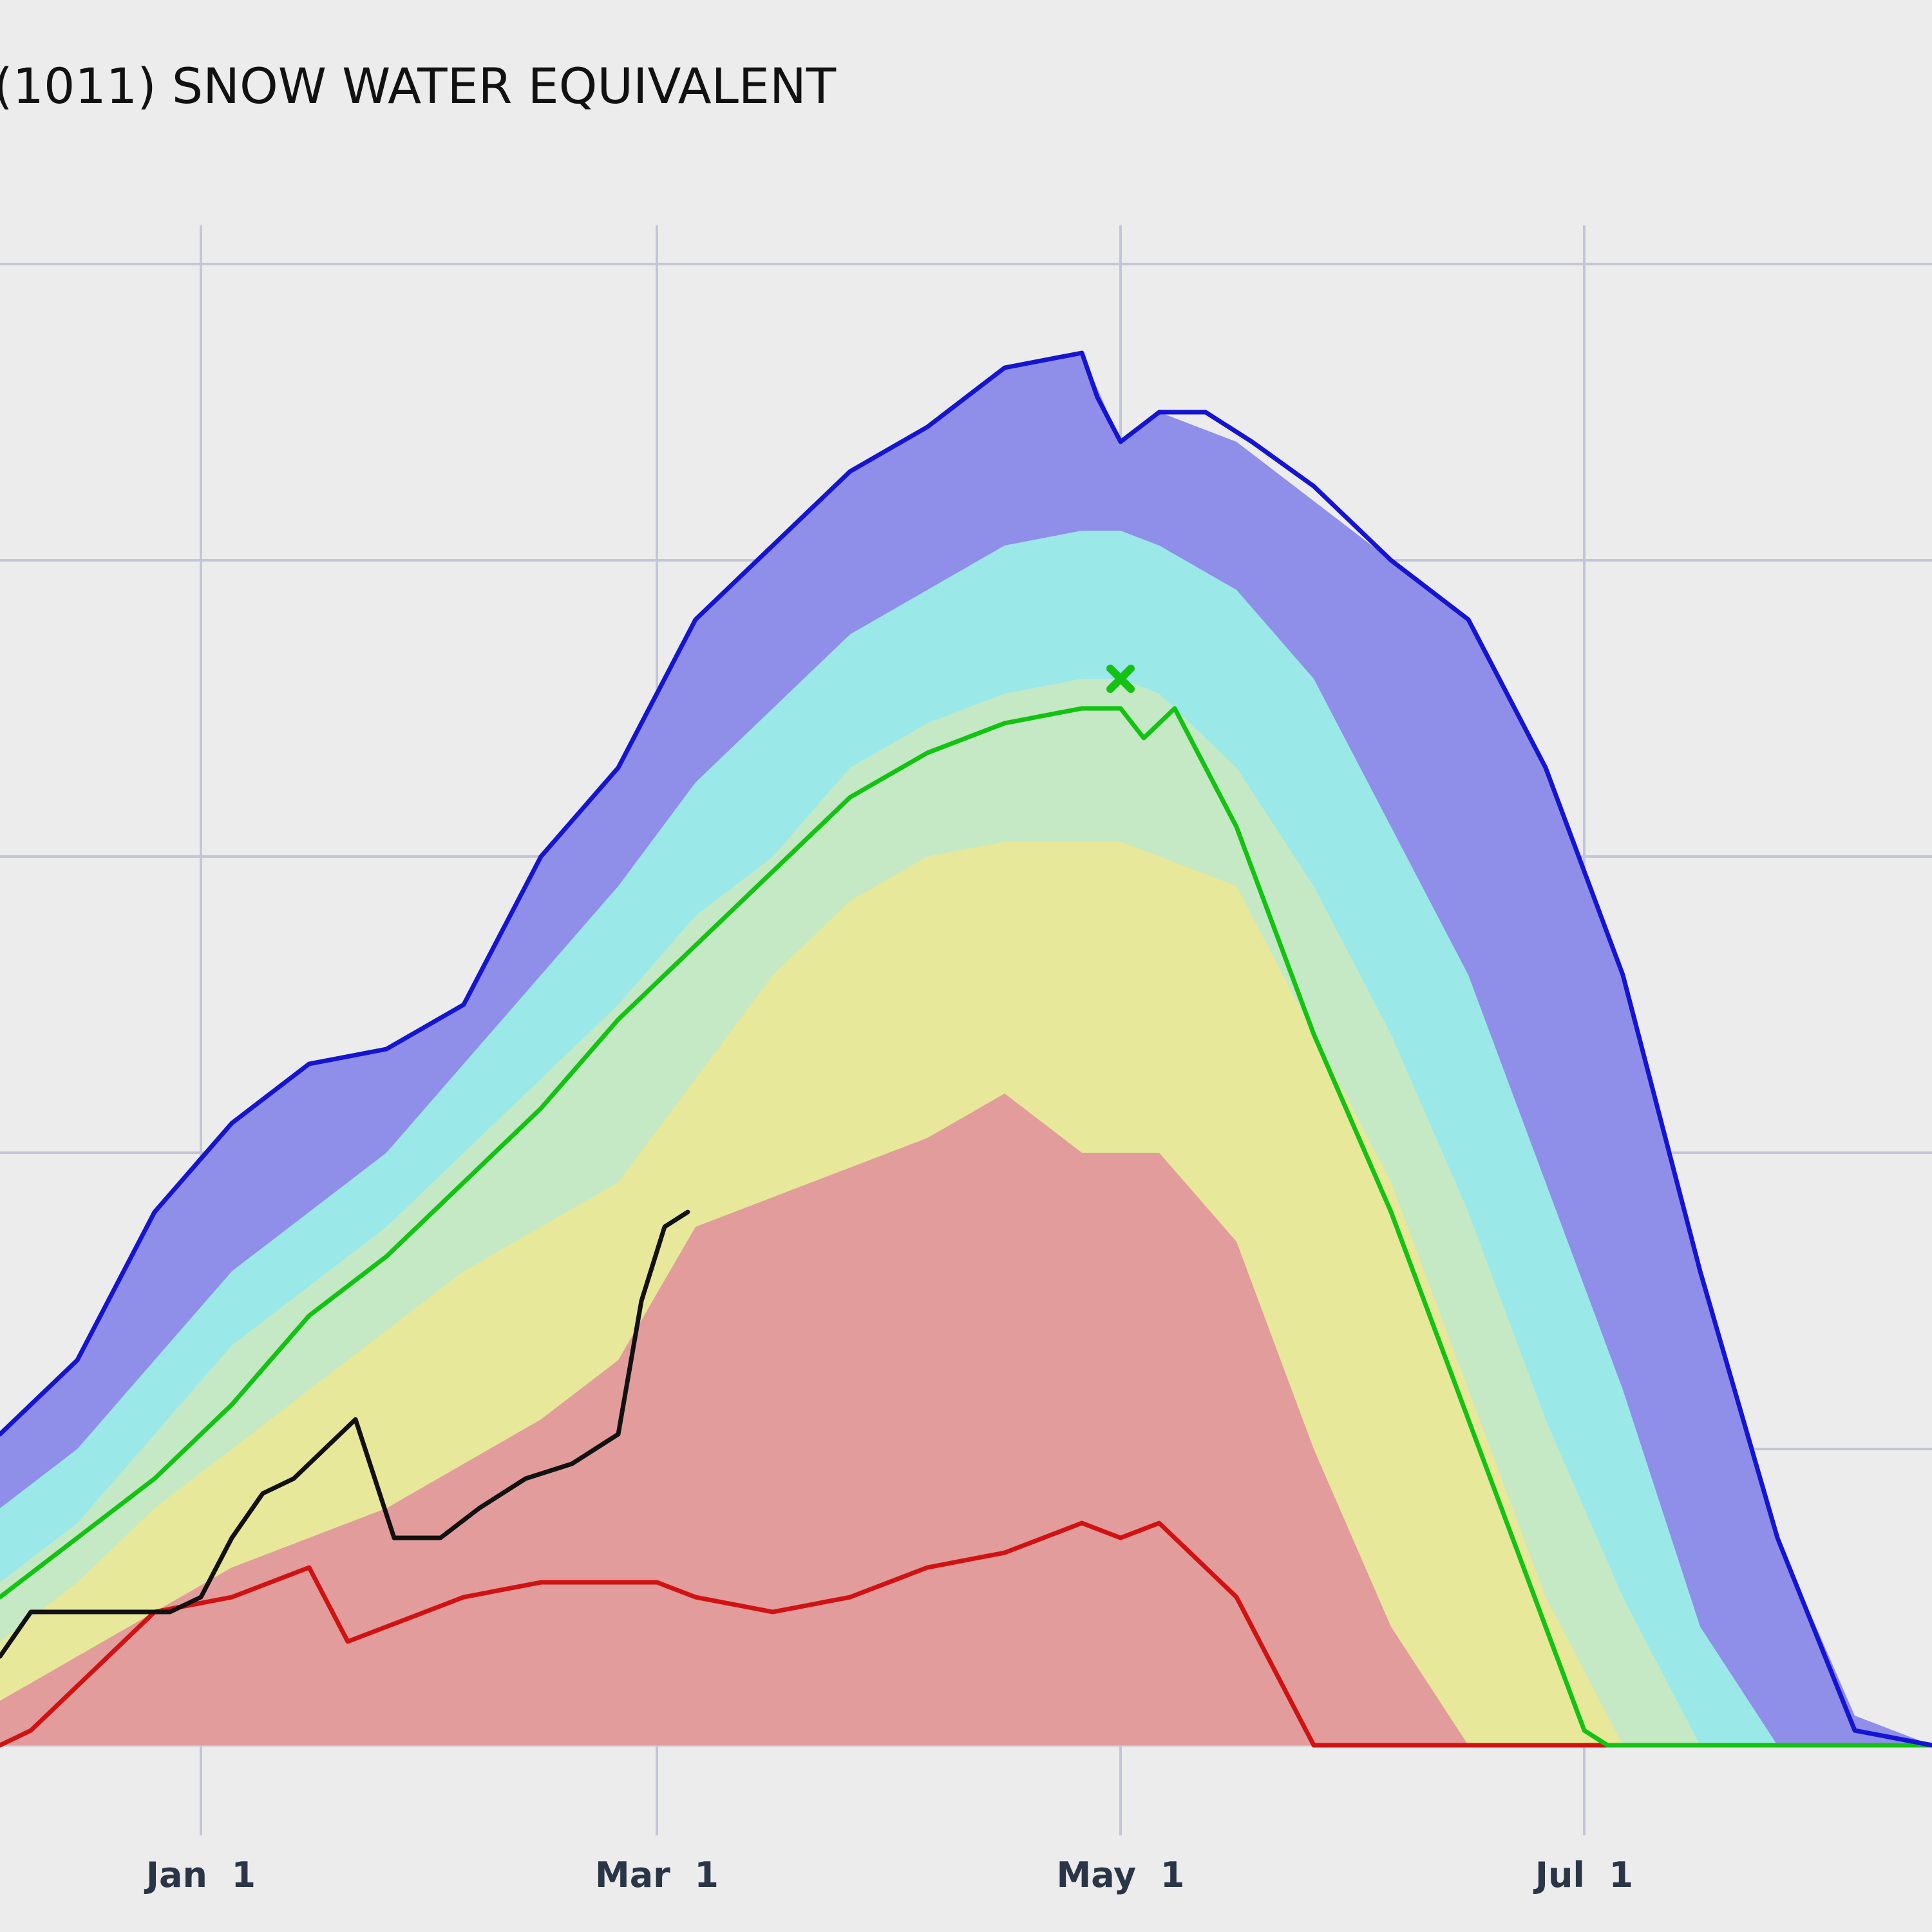  What do you see at coordinates (966, 1634) in the screenshot?
I see `min-line` at bounding box center [966, 1634].